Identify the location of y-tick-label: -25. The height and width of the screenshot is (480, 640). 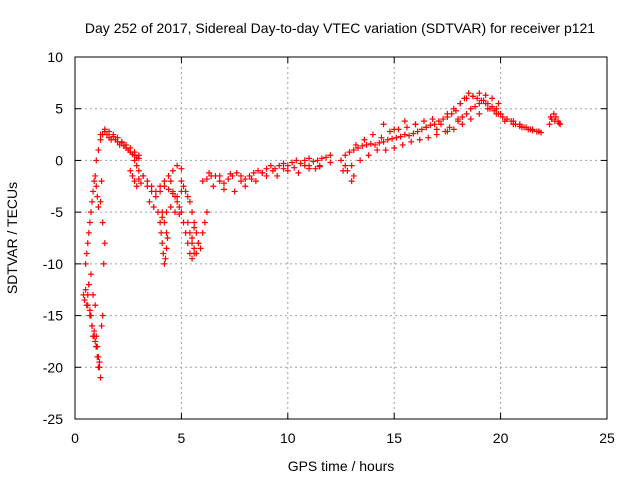
(53, 419).